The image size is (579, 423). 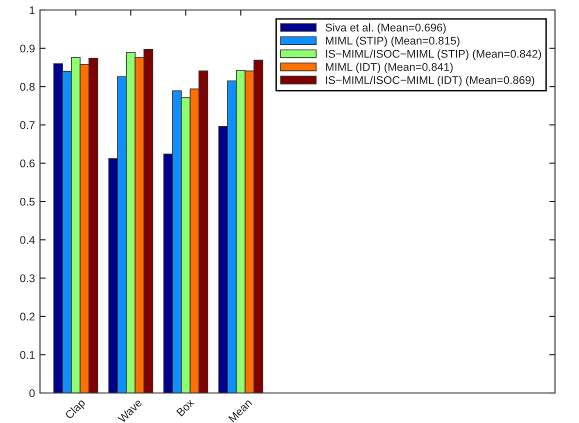 I want to click on y-tick-label: 0.2, so click(x=27, y=316).